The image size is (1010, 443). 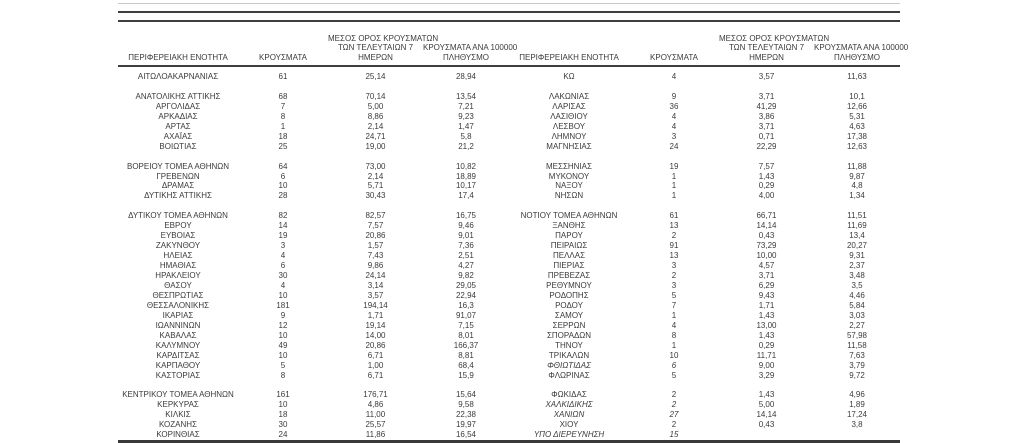 I want to click on region-cell: ΑΡΚΑΔΙΑΣ, so click(x=178, y=116).